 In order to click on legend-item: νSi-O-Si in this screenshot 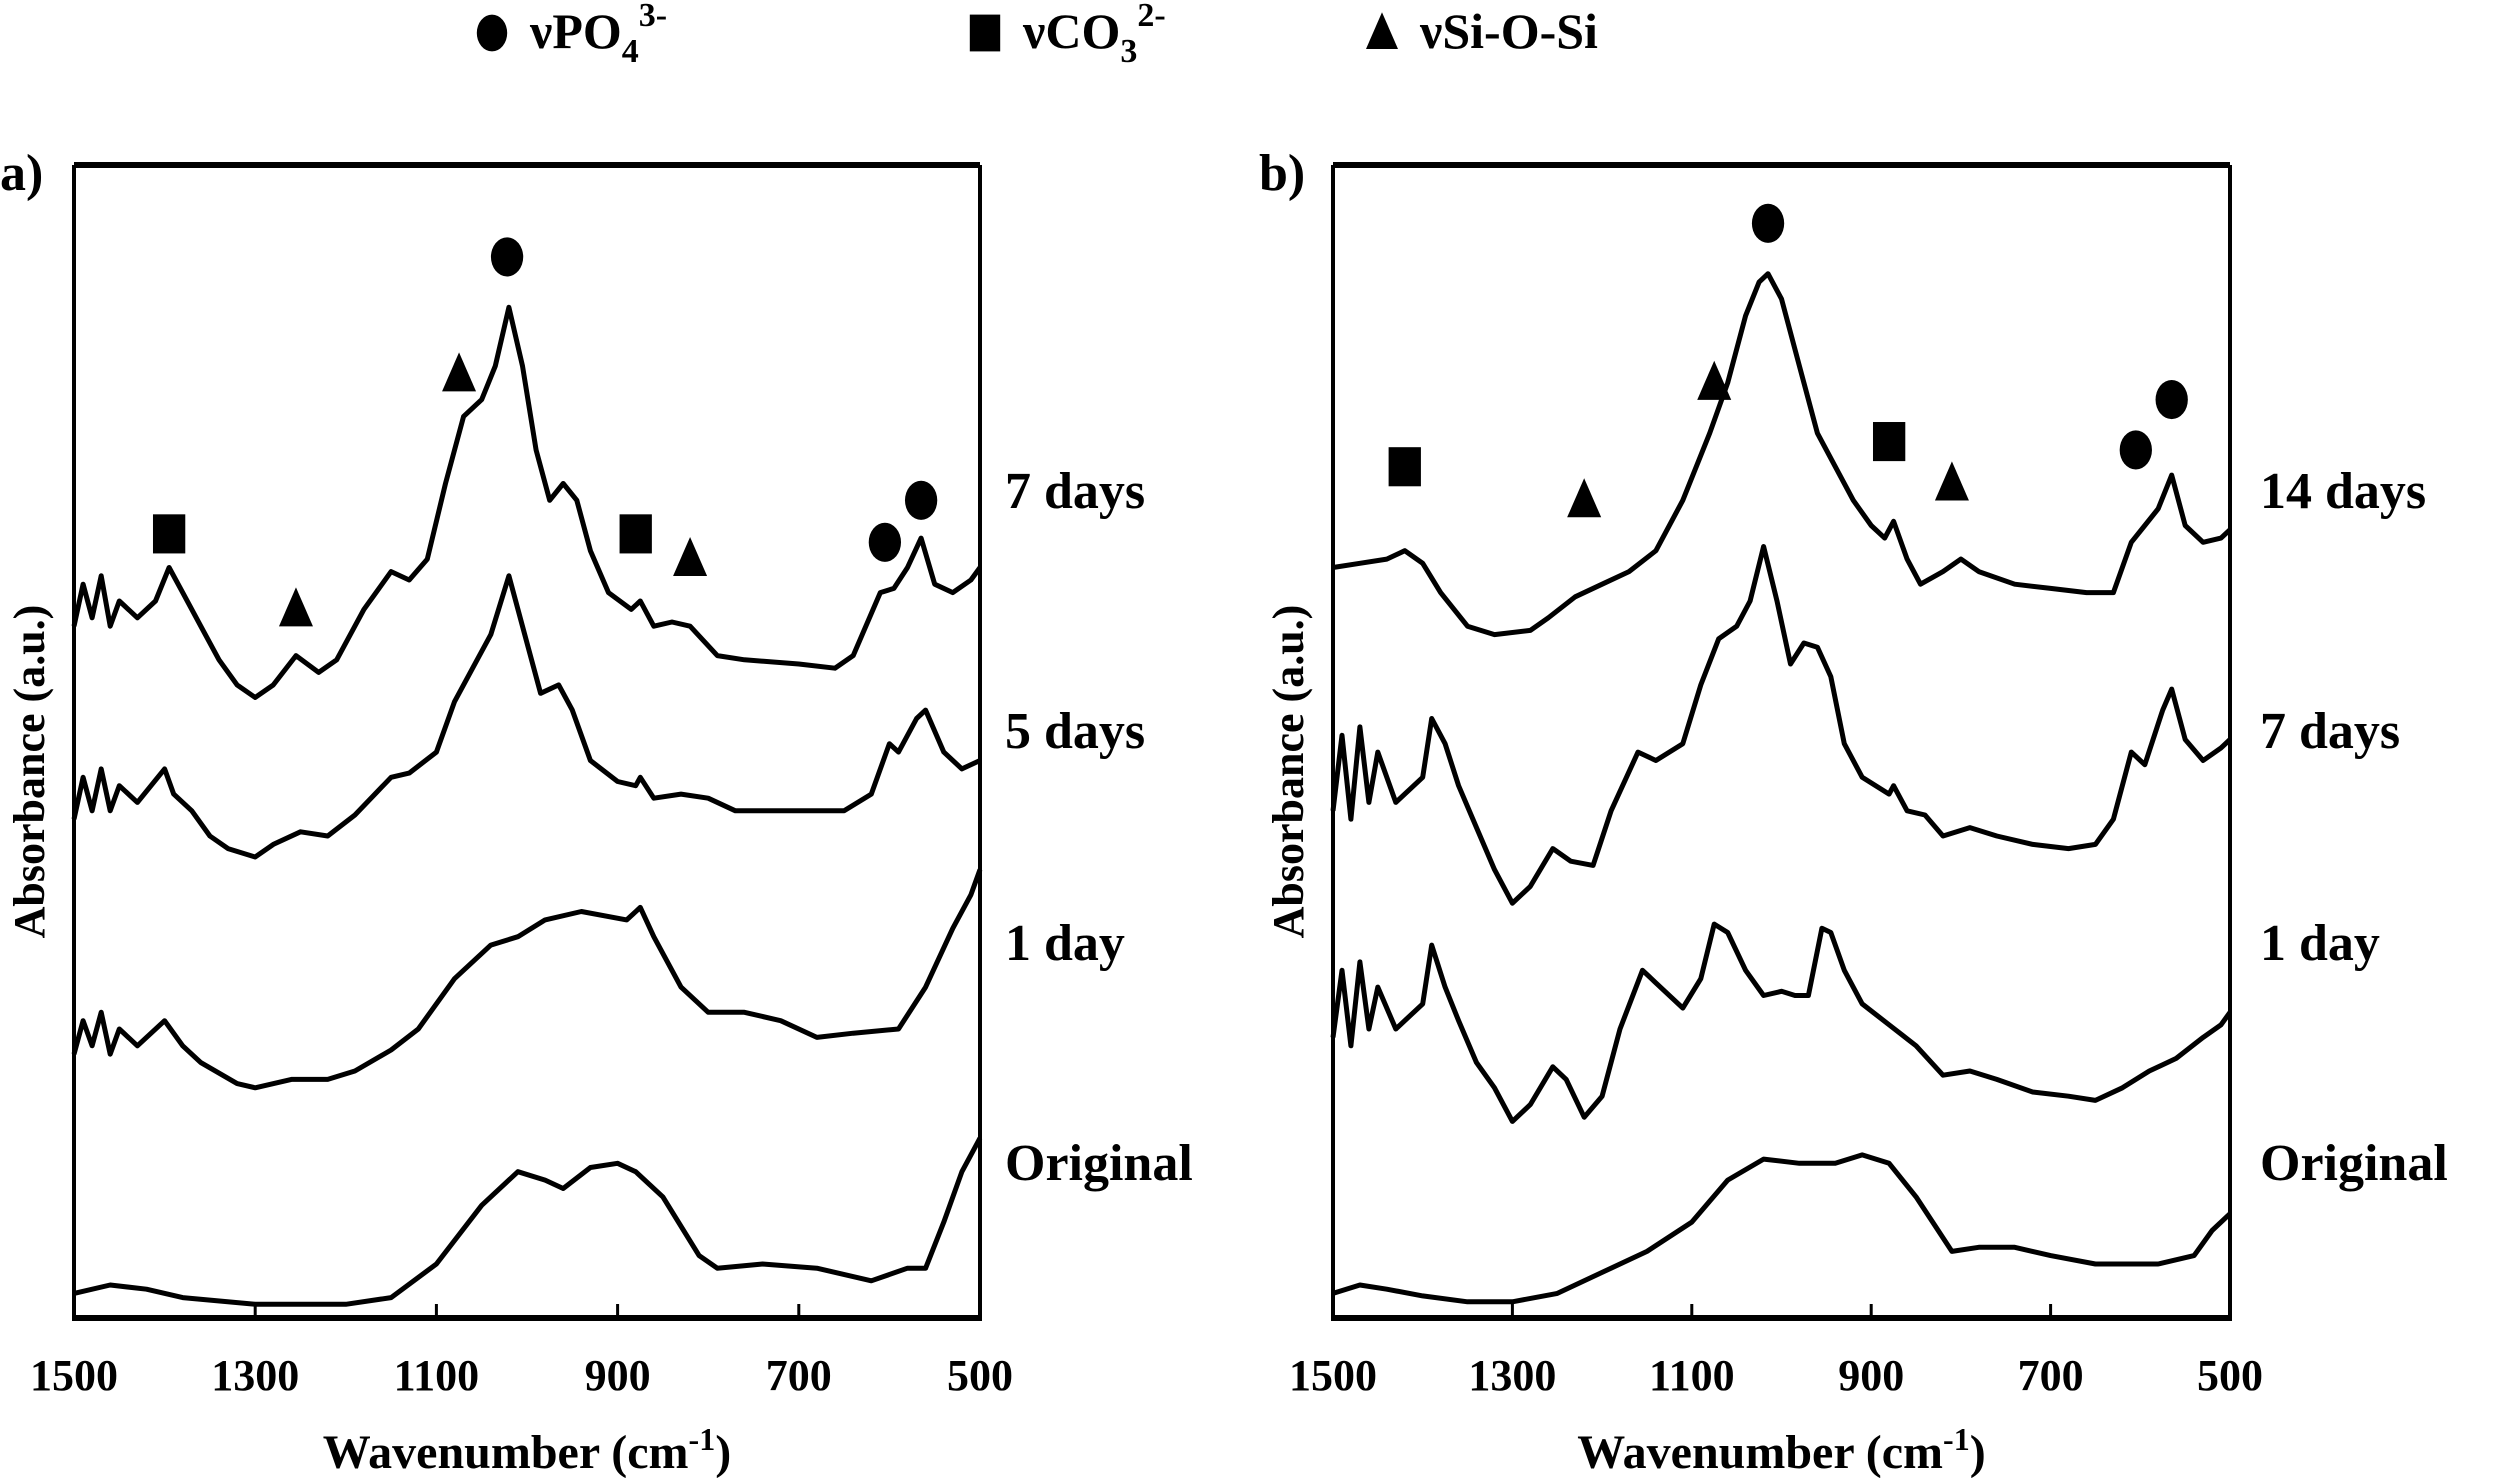, I will do `click(1482, 31)`.